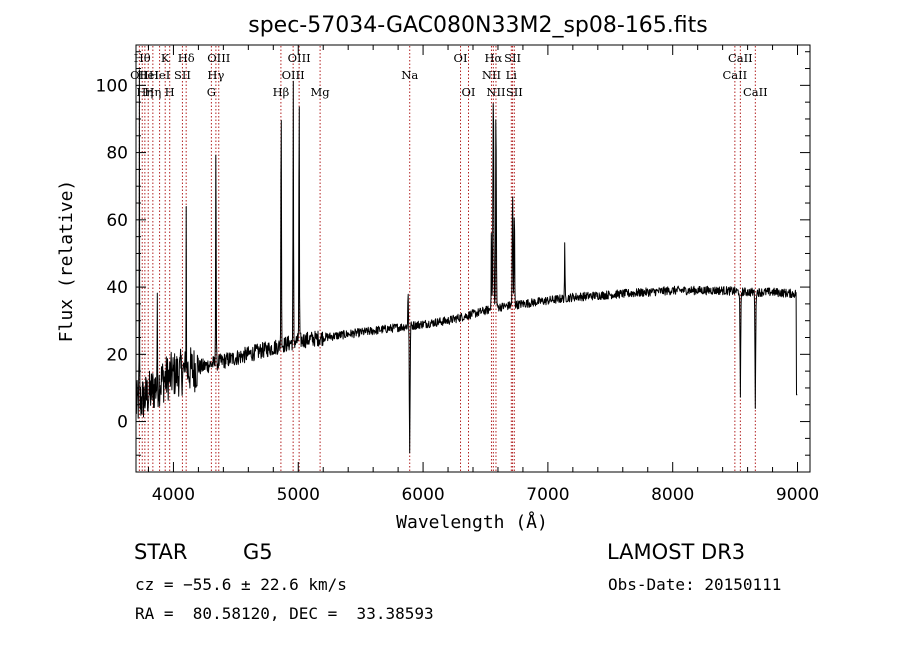  Describe the element at coordinates (241, 584) in the screenshot. I see `redshift-cz: cz = −55.6 ± 22.6 km/s` at that location.